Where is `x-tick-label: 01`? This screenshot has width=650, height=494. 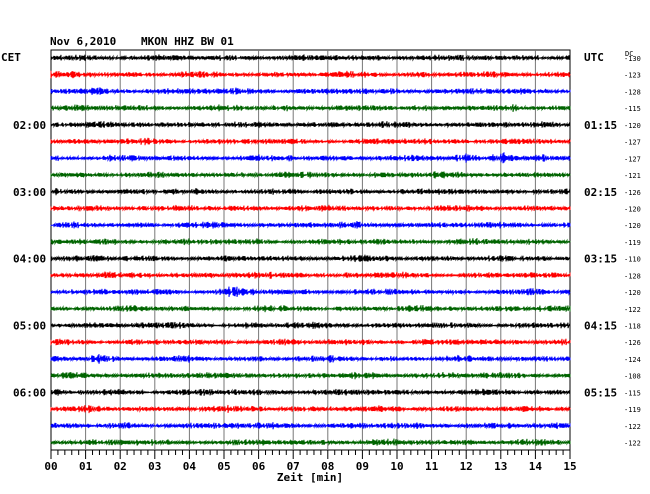 x-tick-label: 01 is located at coordinates (86, 466).